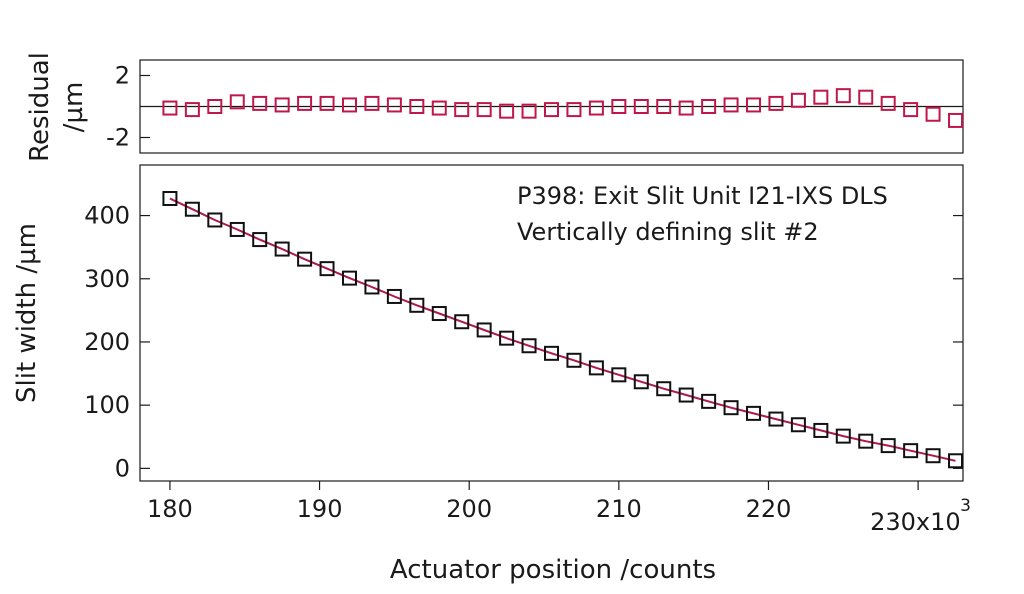 Image resolution: width=1024 pixels, height=594 pixels. Describe the element at coordinates (965, 506) in the screenshot. I see `x-tick-exponent: 3` at that location.